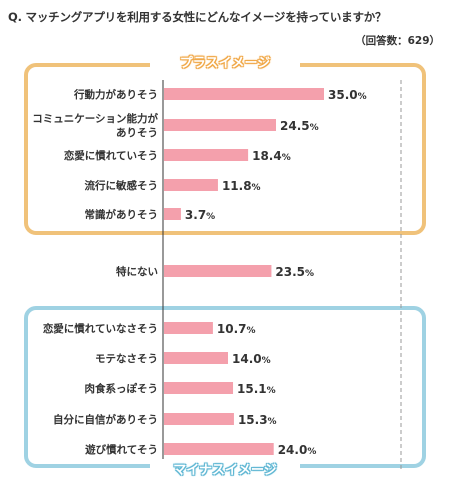  Describe the element at coordinates (121, 449) in the screenshot. I see `category-label: 遊び慣れてそう` at that location.